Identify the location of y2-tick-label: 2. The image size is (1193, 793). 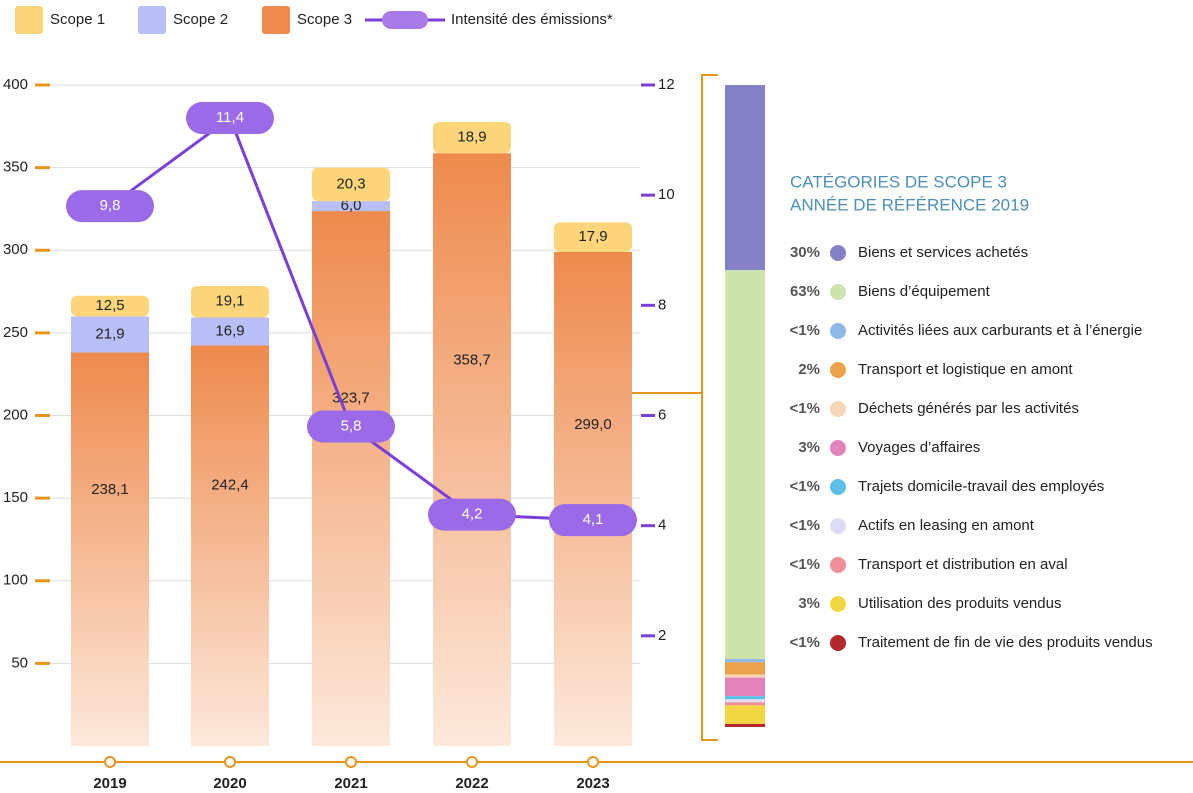
(662, 635).